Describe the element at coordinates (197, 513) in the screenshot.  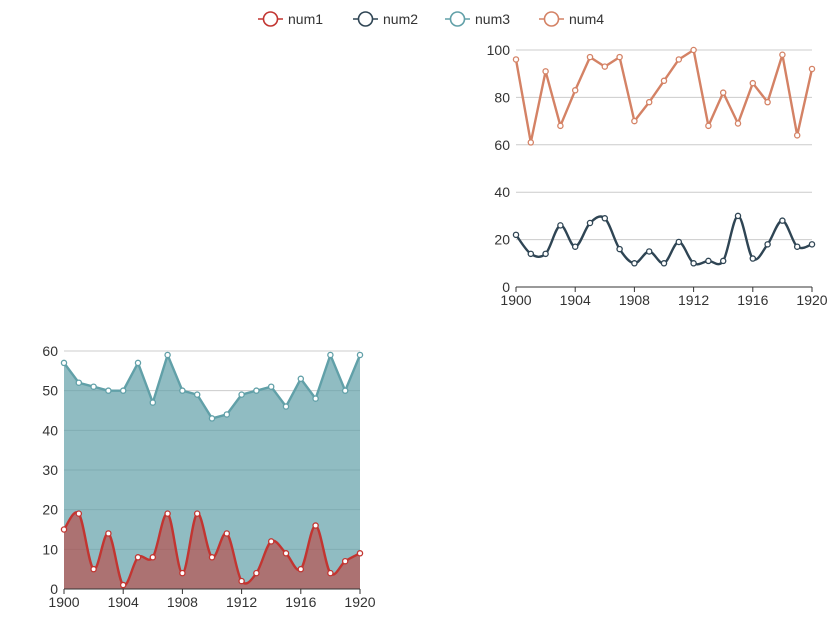
I see `point-num1-1909` at that location.